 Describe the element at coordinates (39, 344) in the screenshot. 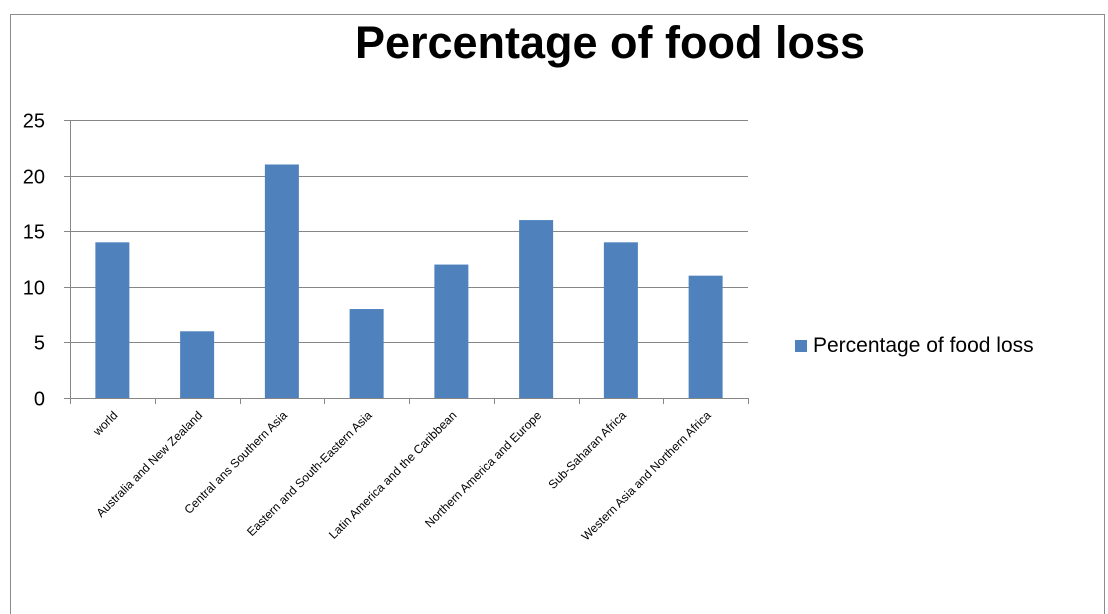

I see `y-tick-label: 5` at that location.